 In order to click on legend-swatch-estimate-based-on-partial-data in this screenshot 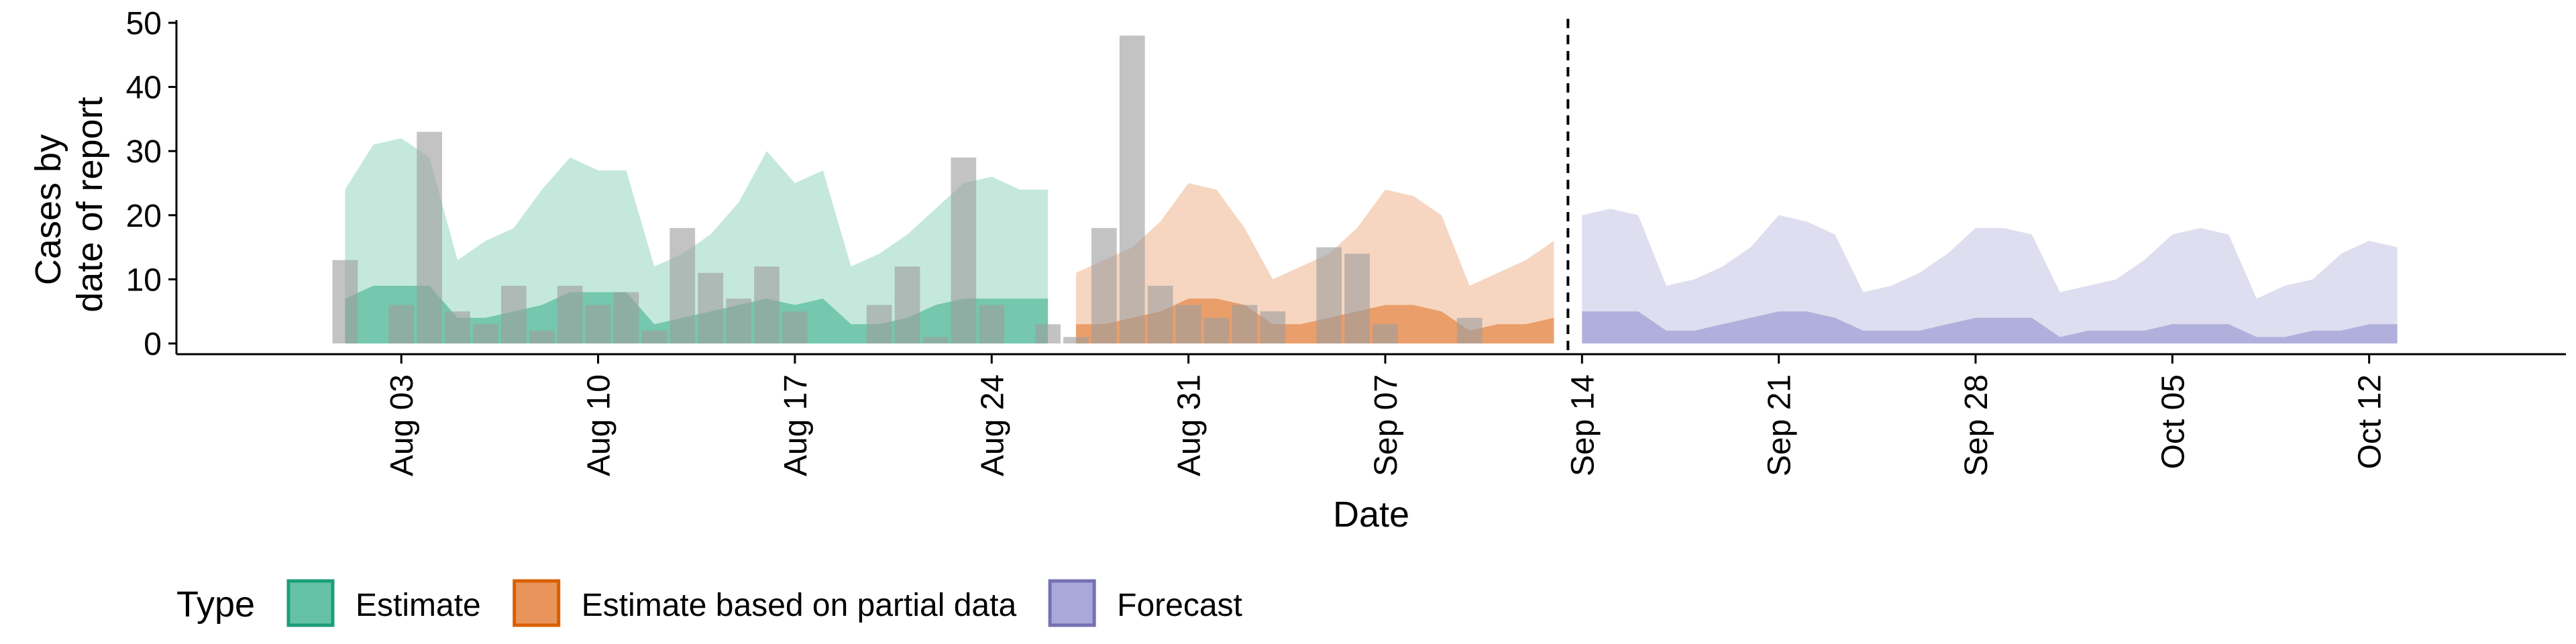, I will do `click(537, 603)`.